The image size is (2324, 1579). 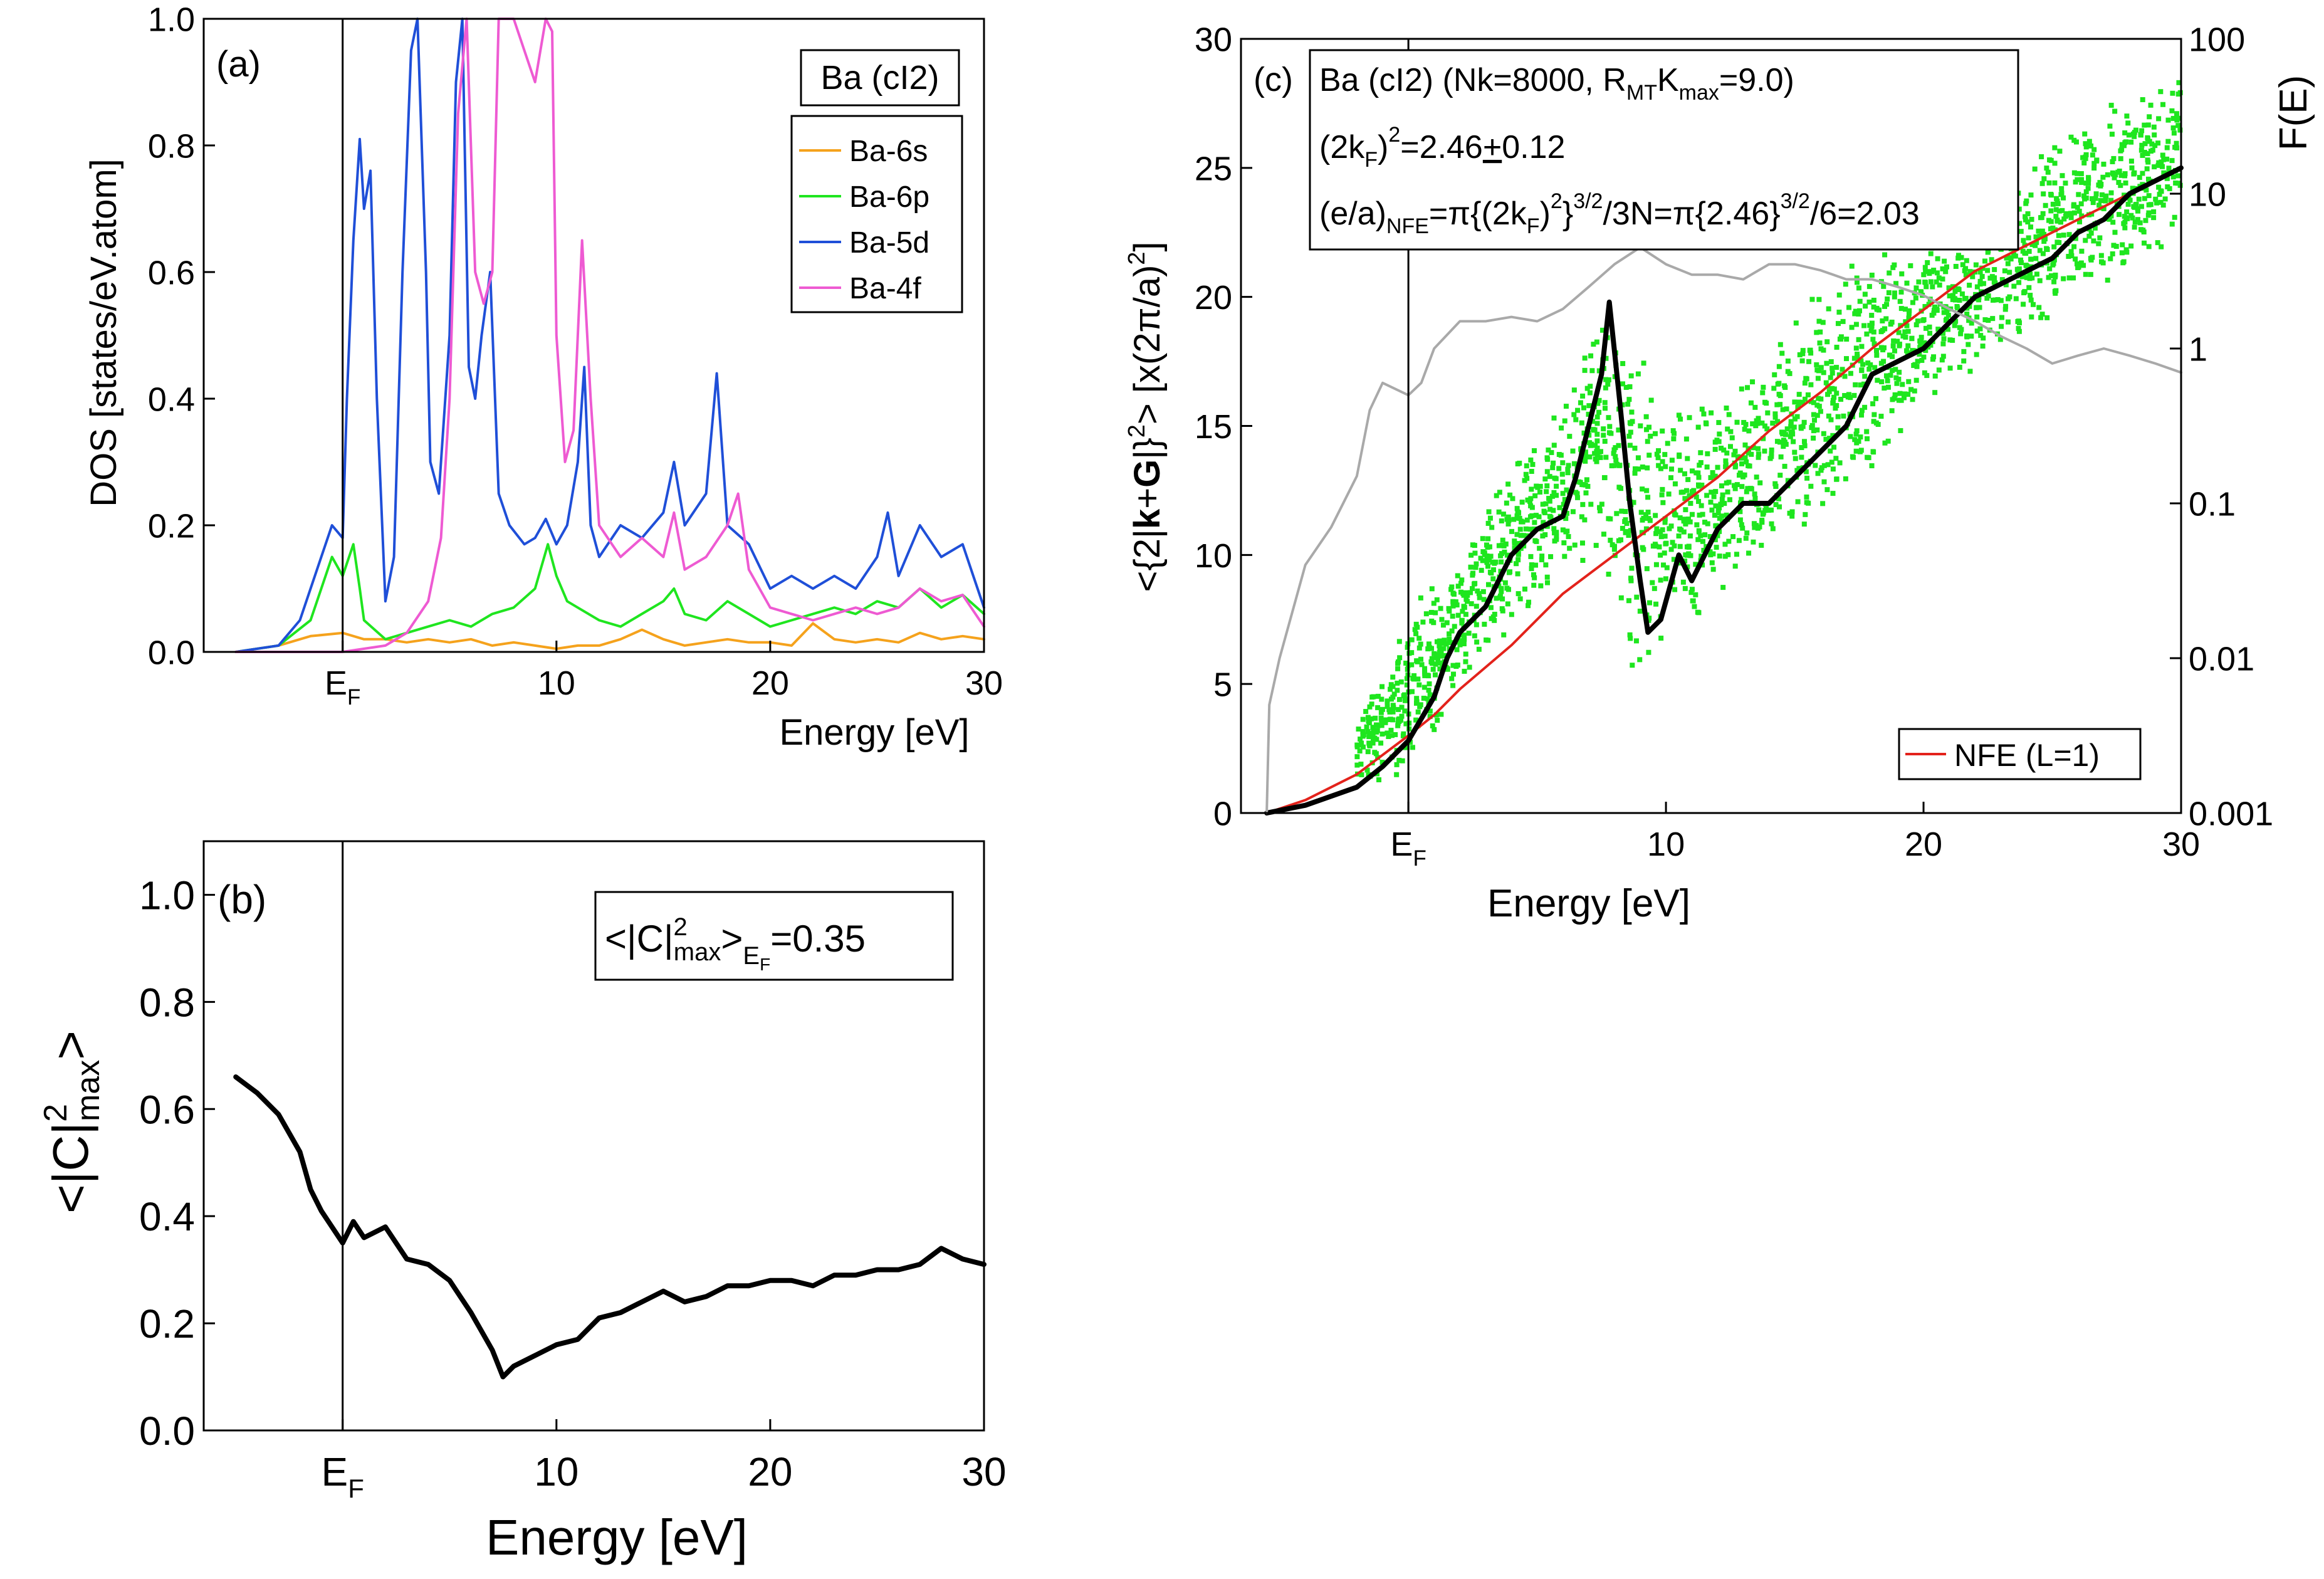 I want to click on y-tick-label: 10, so click(x=1213, y=556).